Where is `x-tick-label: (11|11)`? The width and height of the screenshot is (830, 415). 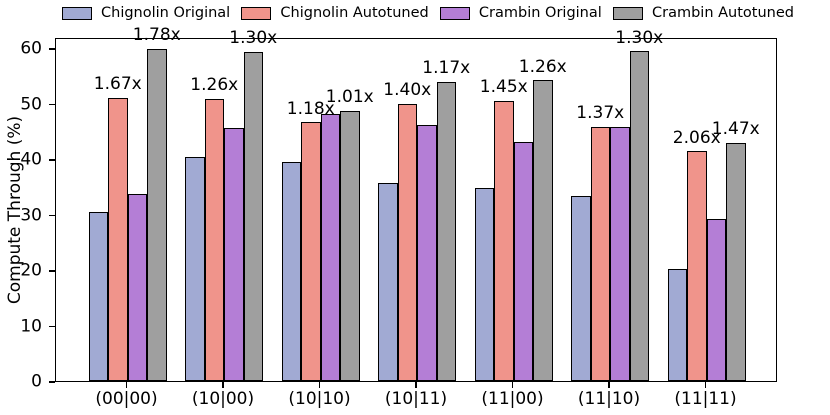
x-tick-label: (11|11) is located at coordinates (705, 399).